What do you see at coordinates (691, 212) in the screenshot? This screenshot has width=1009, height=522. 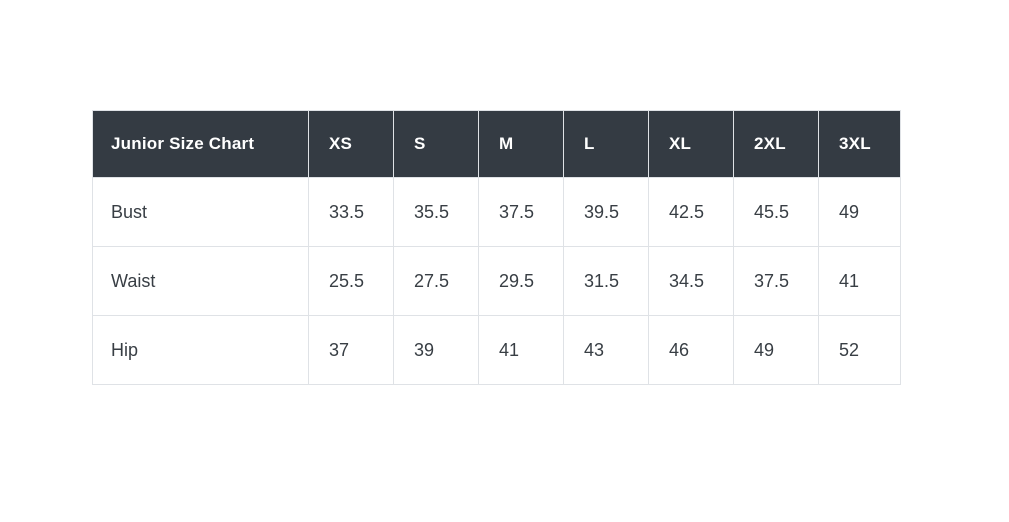 I see `size-value-cell: 42.5` at bounding box center [691, 212].